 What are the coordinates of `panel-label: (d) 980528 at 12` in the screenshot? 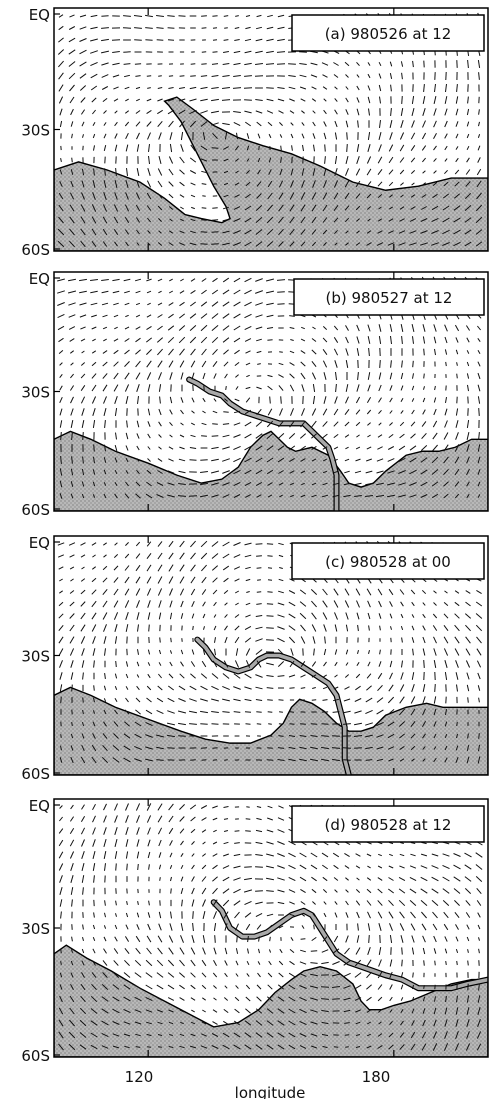 It's located at (388, 825).